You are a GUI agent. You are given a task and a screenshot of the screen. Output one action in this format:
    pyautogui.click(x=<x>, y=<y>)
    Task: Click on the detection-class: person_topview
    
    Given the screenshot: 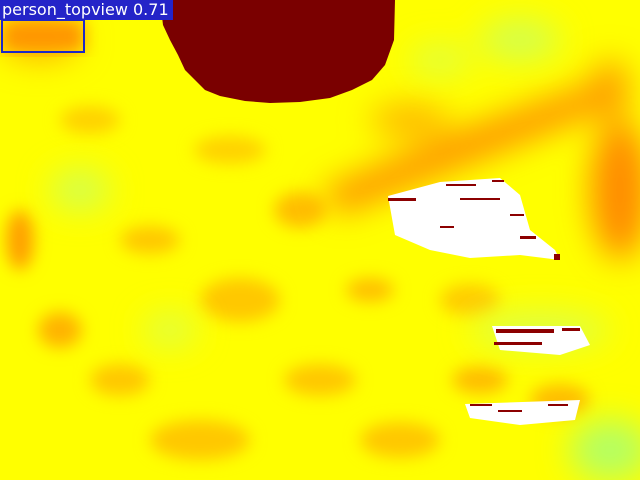 What is the action you would take?
    pyautogui.click(x=65, y=9)
    